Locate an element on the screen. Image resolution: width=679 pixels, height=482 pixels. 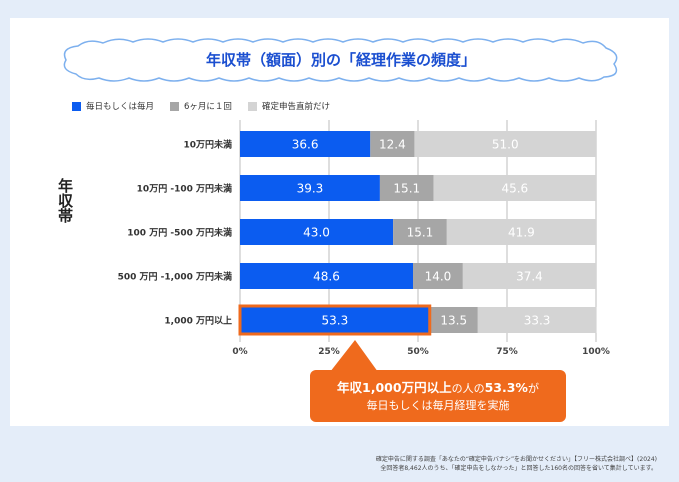
category-label: 100 万円 -500 万円未満 is located at coordinates (179, 233).